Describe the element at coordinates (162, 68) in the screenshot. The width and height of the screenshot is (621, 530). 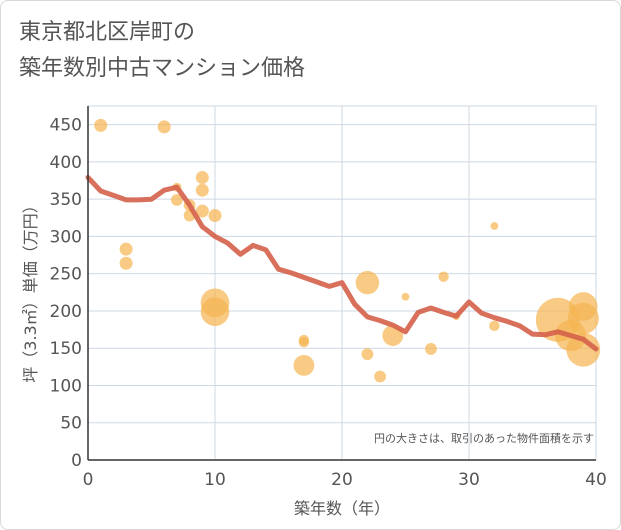
I see `chart-title-line2: 築年数別中古マンション価格` at that location.